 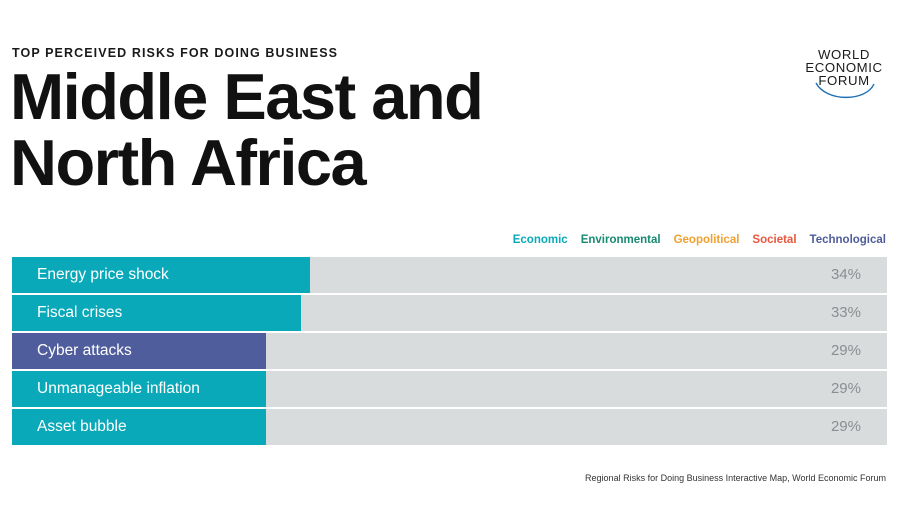 What do you see at coordinates (845, 312) in the screenshot?
I see `bar-value-label: 33%` at bounding box center [845, 312].